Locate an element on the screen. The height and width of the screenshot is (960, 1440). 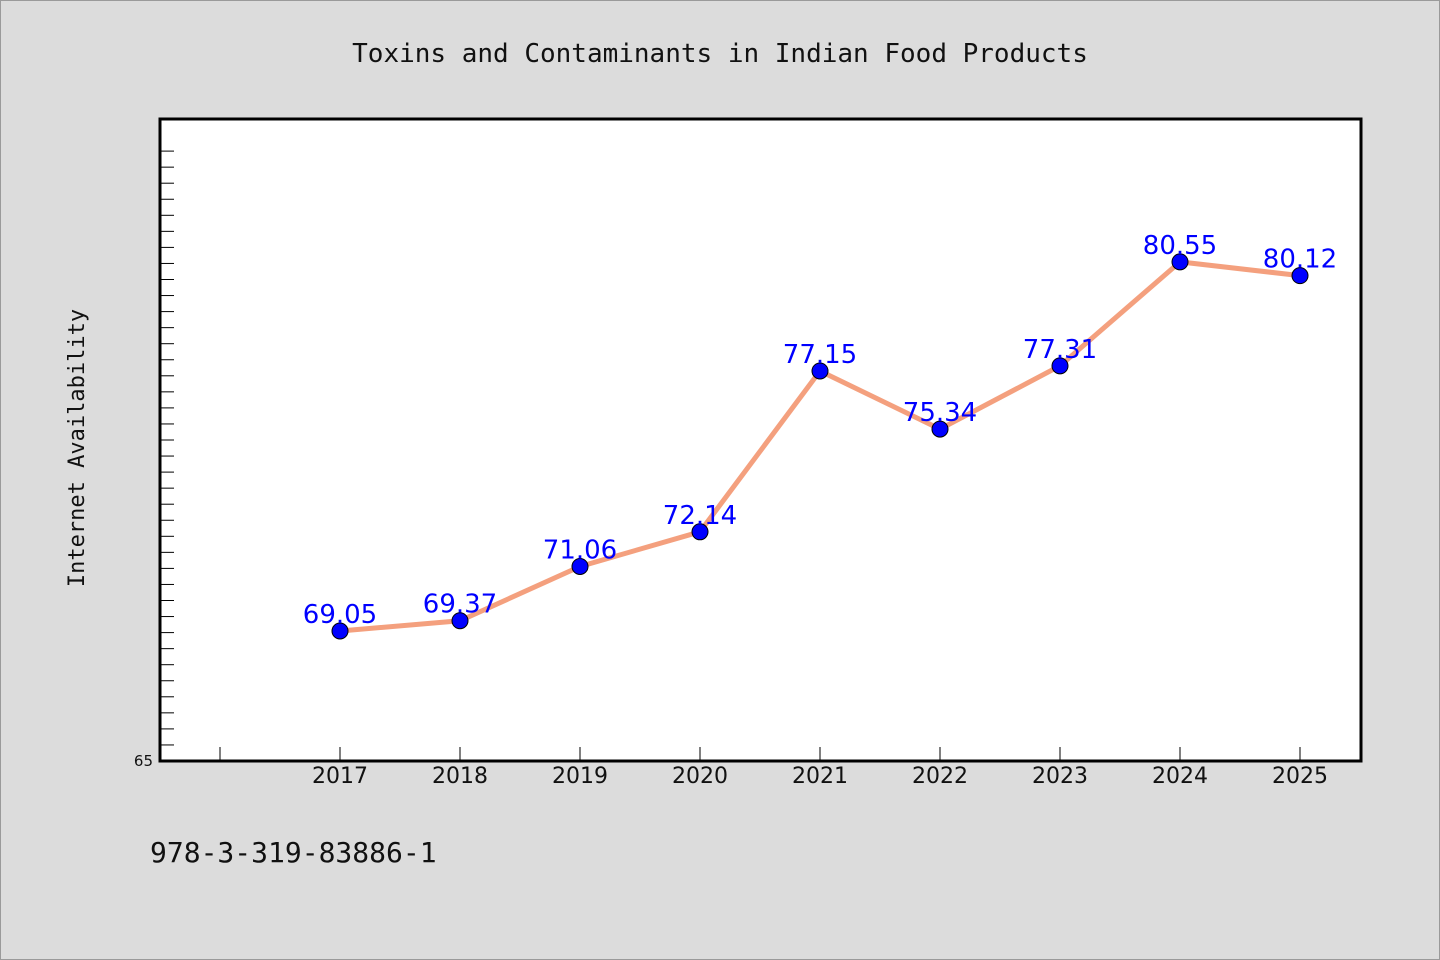
data-label: 71.06 is located at coordinates (580, 550).